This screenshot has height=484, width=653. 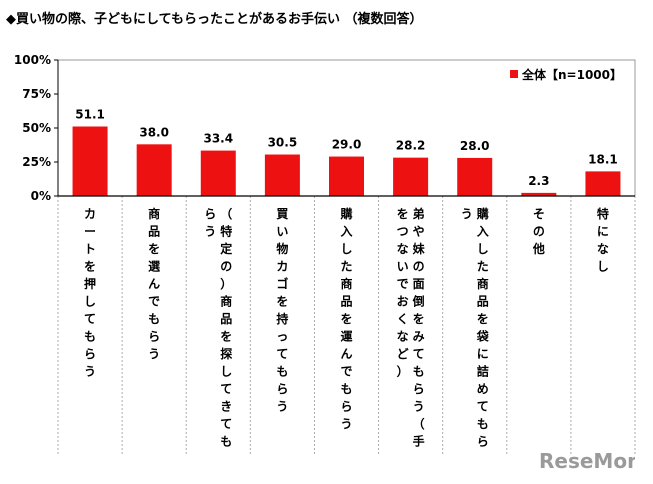 What do you see at coordinates (411, 327) in the screenshot?
I see `category-label: 弟や妹の面倒をみてもらう（手をつないでおくなど）` at bounding box center [411, 327].